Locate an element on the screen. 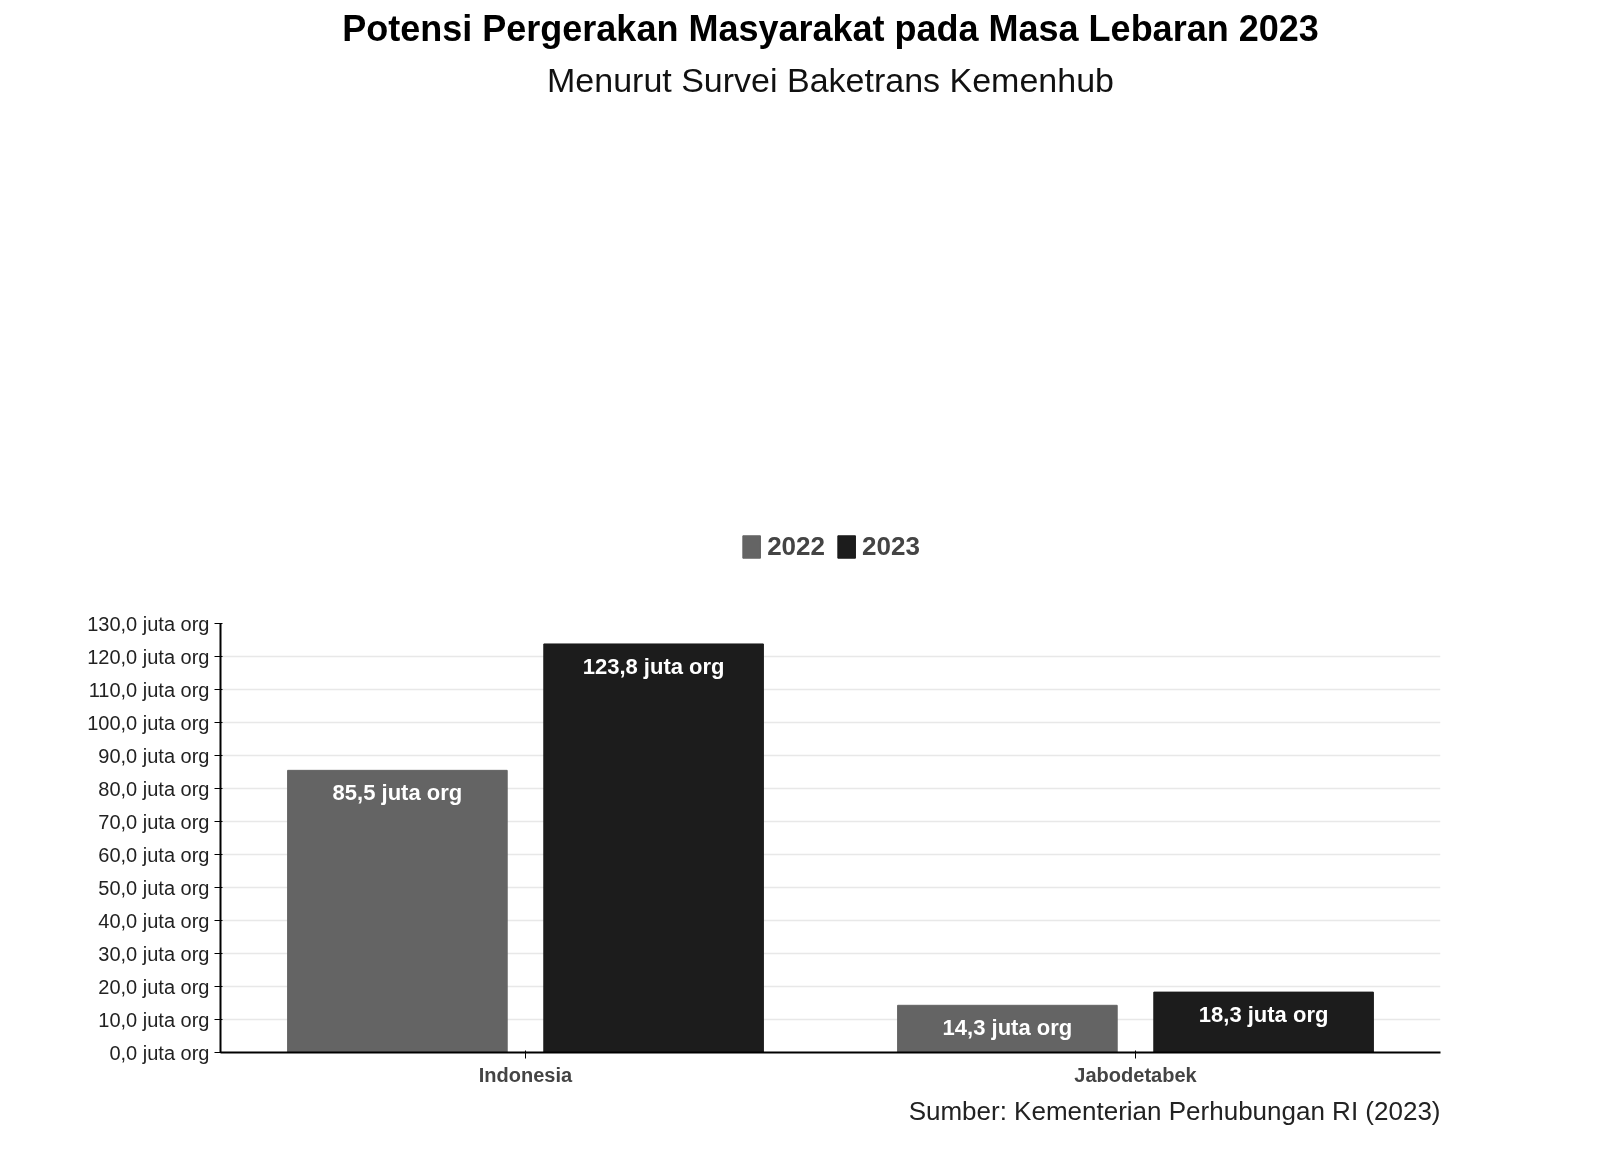  data-label: 123,8 juta org is located at coordinates (653, 666).